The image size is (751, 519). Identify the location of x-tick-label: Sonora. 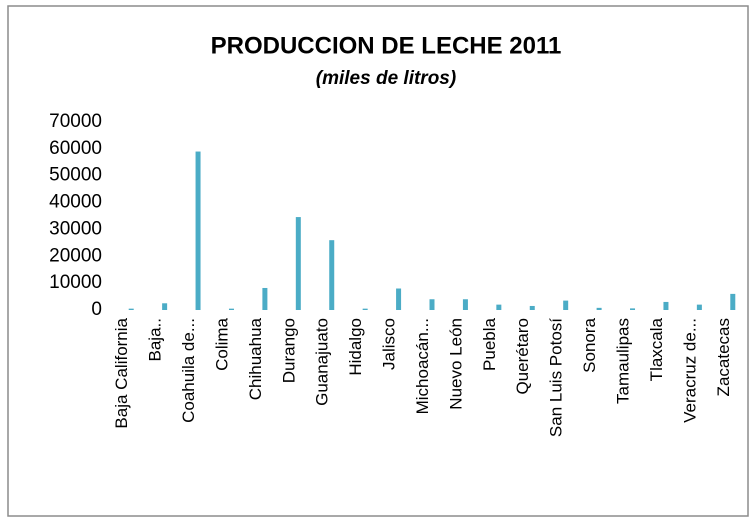
(589, 344).